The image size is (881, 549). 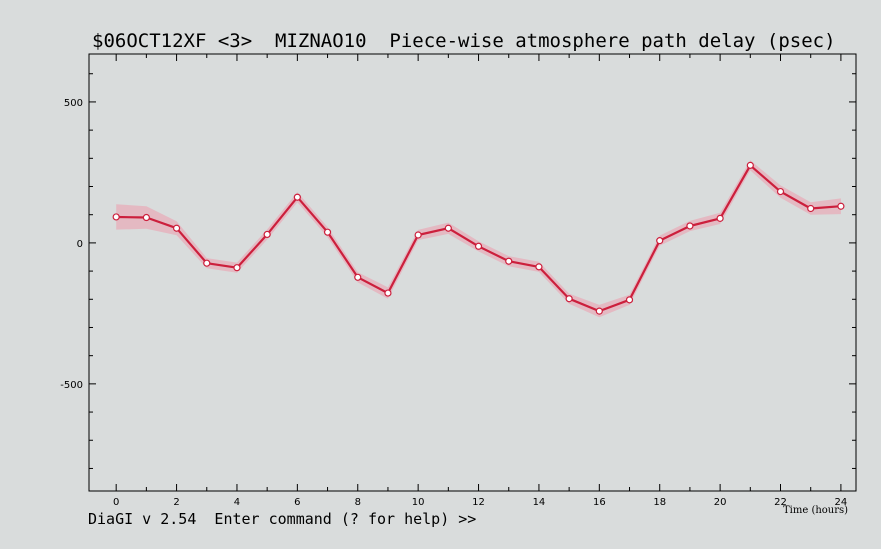 I want to click on x-tick-label: 20, so click(x=720, y=502).